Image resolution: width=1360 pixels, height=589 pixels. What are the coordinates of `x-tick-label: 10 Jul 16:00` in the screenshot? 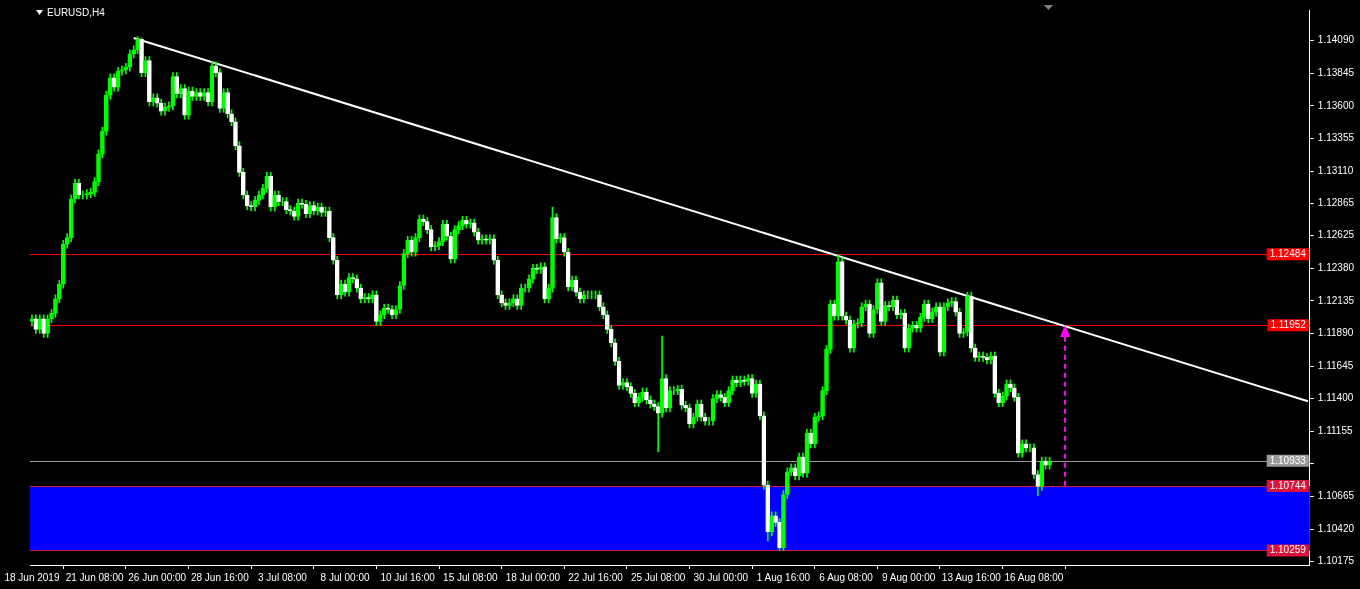 It's located at (408, 577).